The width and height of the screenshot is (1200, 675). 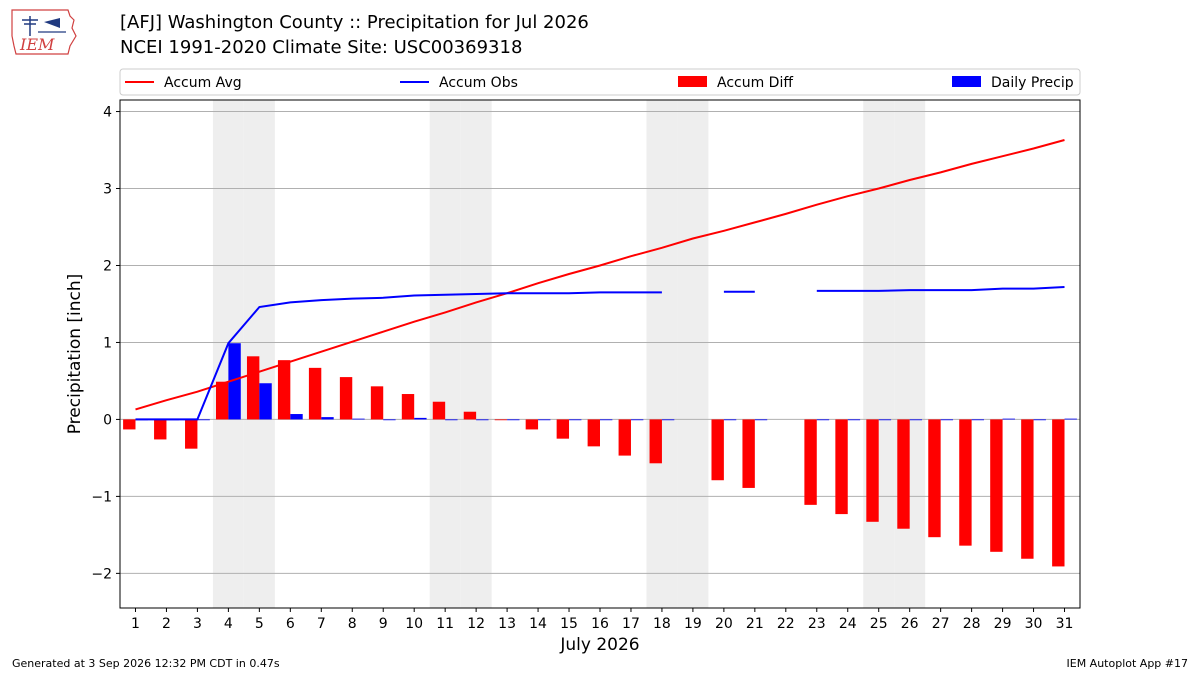 I want to click on x-tick-label: 20, so click(x=724, y=624).